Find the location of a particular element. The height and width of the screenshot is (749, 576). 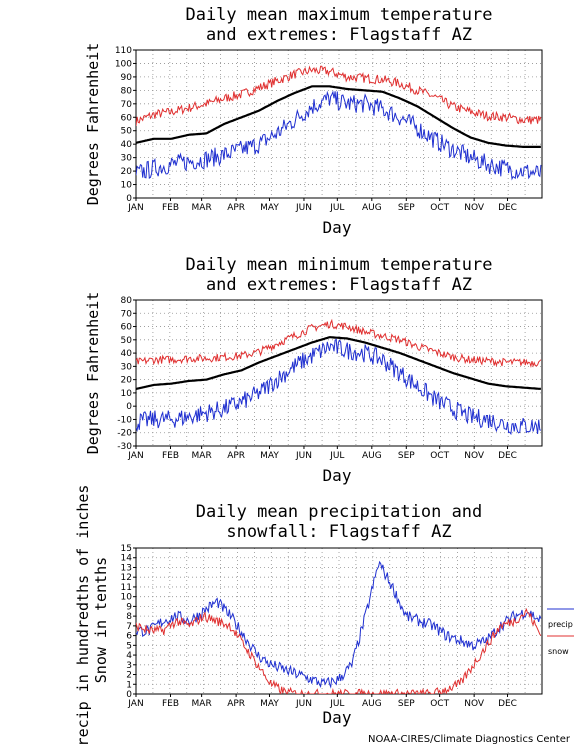

y-tick-label: 12 is located at coordinates (126, 578).